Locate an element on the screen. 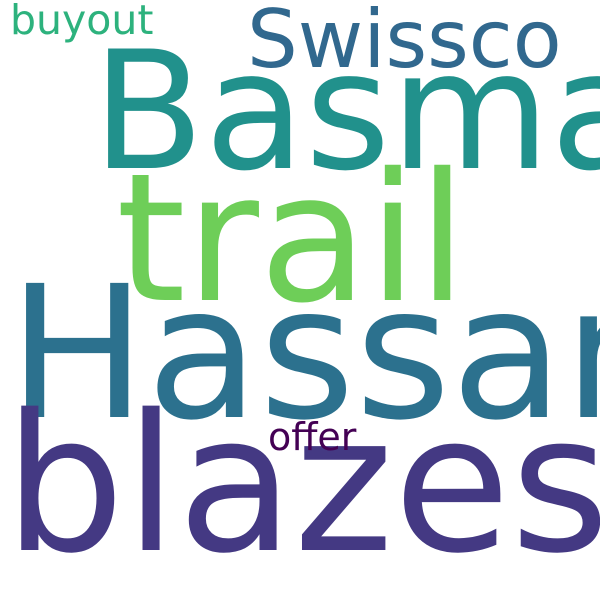 The image size is (600, 600). word-swissco: Swissco is located at coordinates (404, 43).